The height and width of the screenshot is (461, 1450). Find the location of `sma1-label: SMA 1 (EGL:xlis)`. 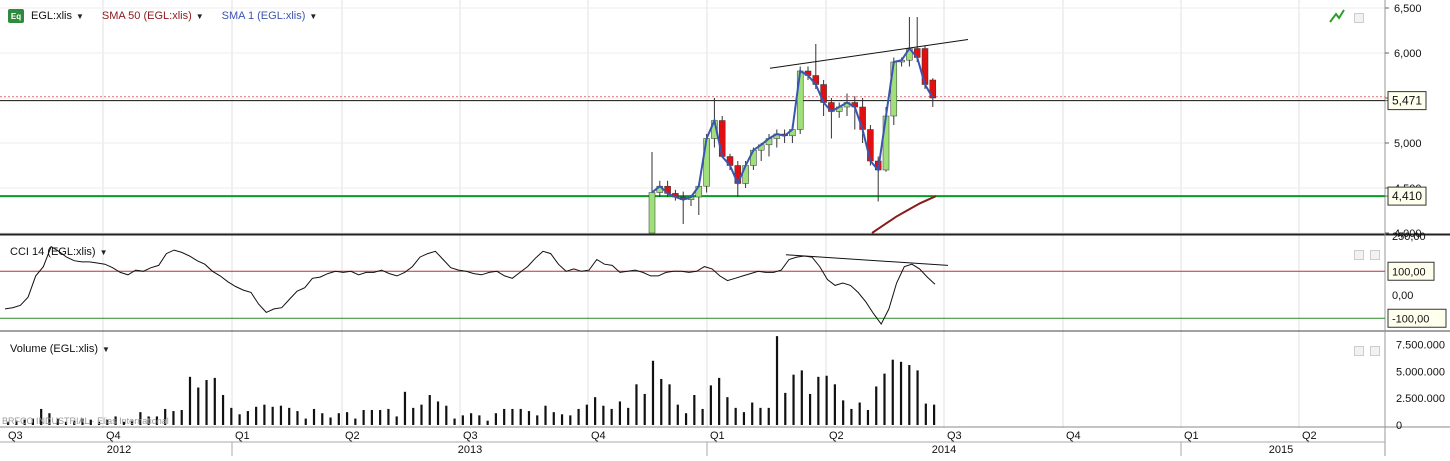

sma1-label: SMA 1 (EGL:xlis) is located at coordinates (263, 16).